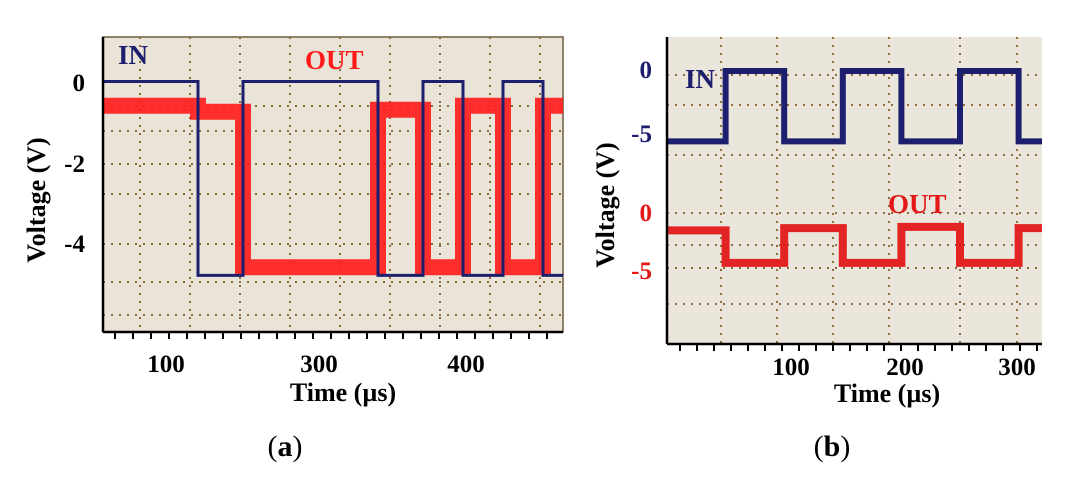  Describe the element at coordinates (905, 367) in the screenshot. I see `chart-b-x-tick-label-1: 200` at that location.